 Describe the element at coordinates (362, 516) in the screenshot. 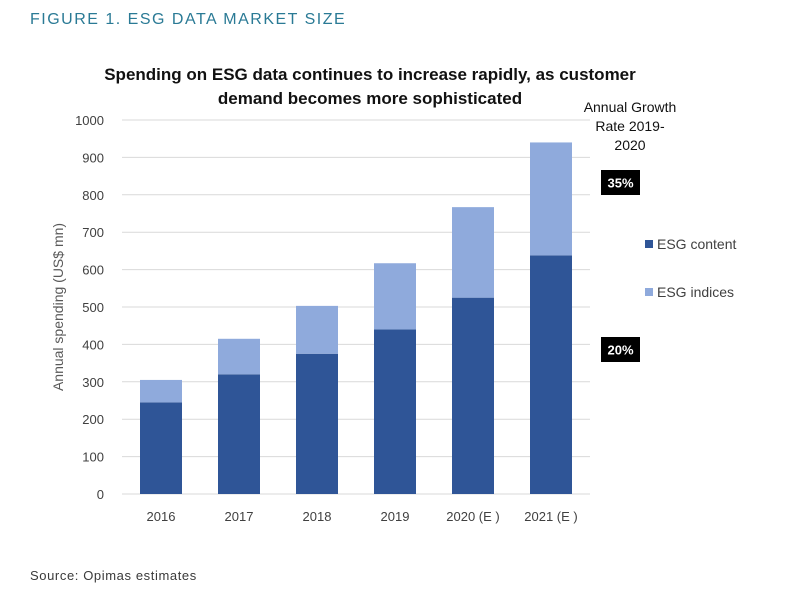

I see `x-axis-ticks: 2016 2017 2018 2019 2020 (E ) 2021 (E )` at that location.